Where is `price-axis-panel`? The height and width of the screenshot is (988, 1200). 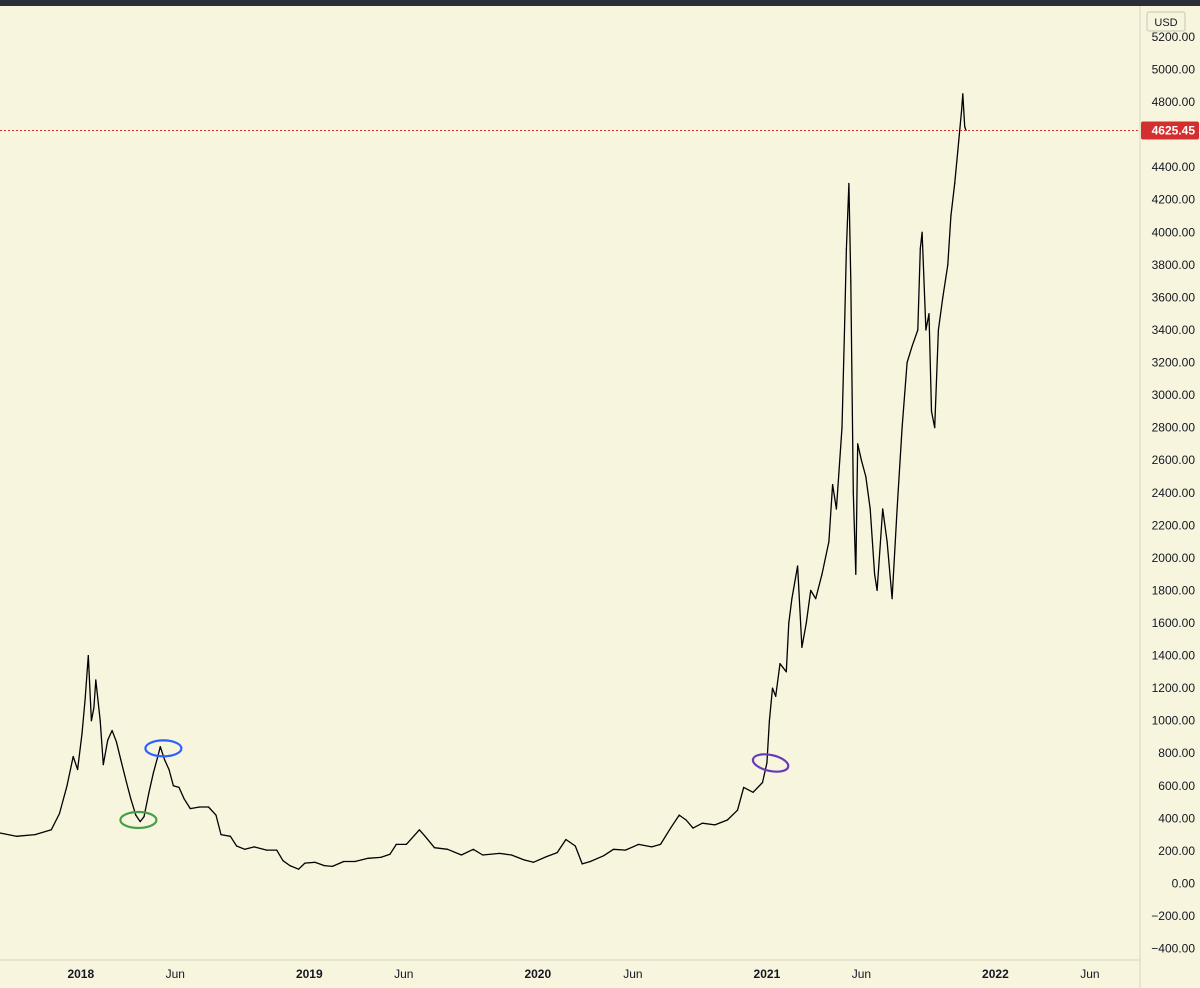 price-axis-panel is located at coordinates (1170, 497).